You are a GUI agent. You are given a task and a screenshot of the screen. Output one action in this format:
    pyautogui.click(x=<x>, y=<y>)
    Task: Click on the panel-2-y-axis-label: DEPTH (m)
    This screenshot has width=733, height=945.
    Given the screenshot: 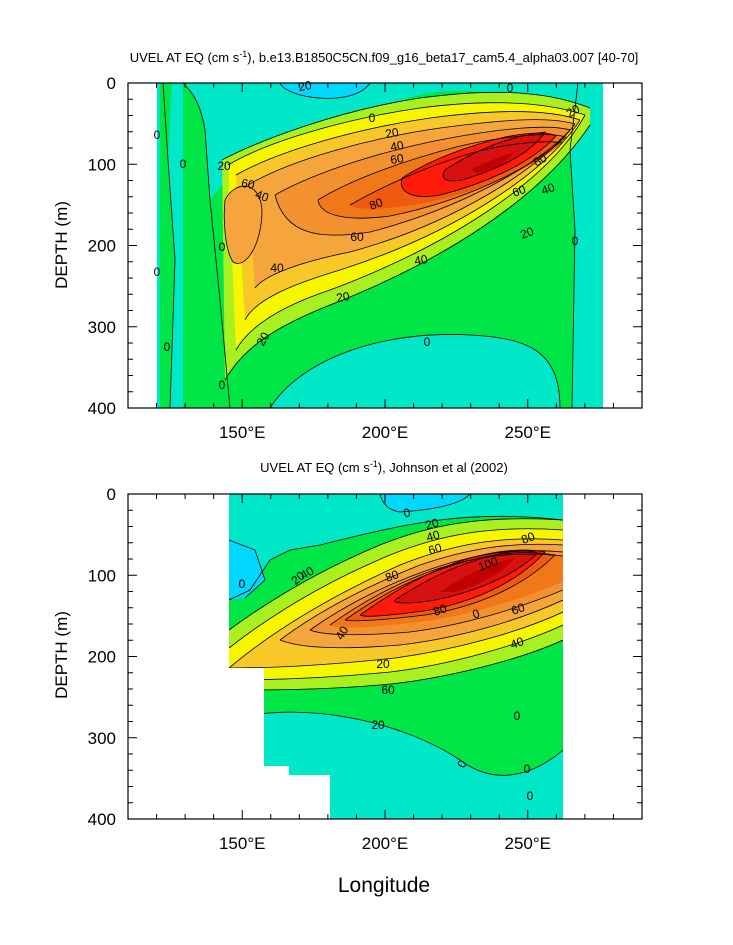 What is the action you would take?
    pyautogui.click(x=61, y=655)
    